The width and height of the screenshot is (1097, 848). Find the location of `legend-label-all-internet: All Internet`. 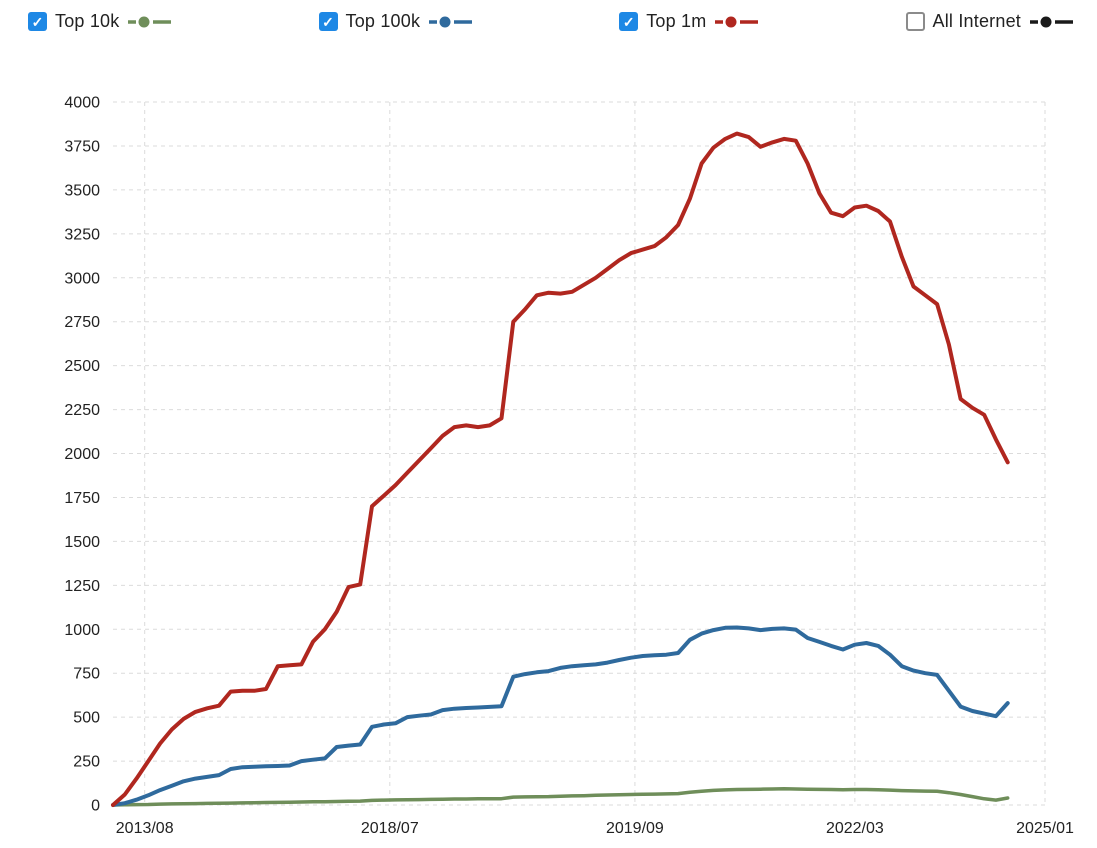

legend-label-all-internet: All Internet is located at coordinates (976, 21).